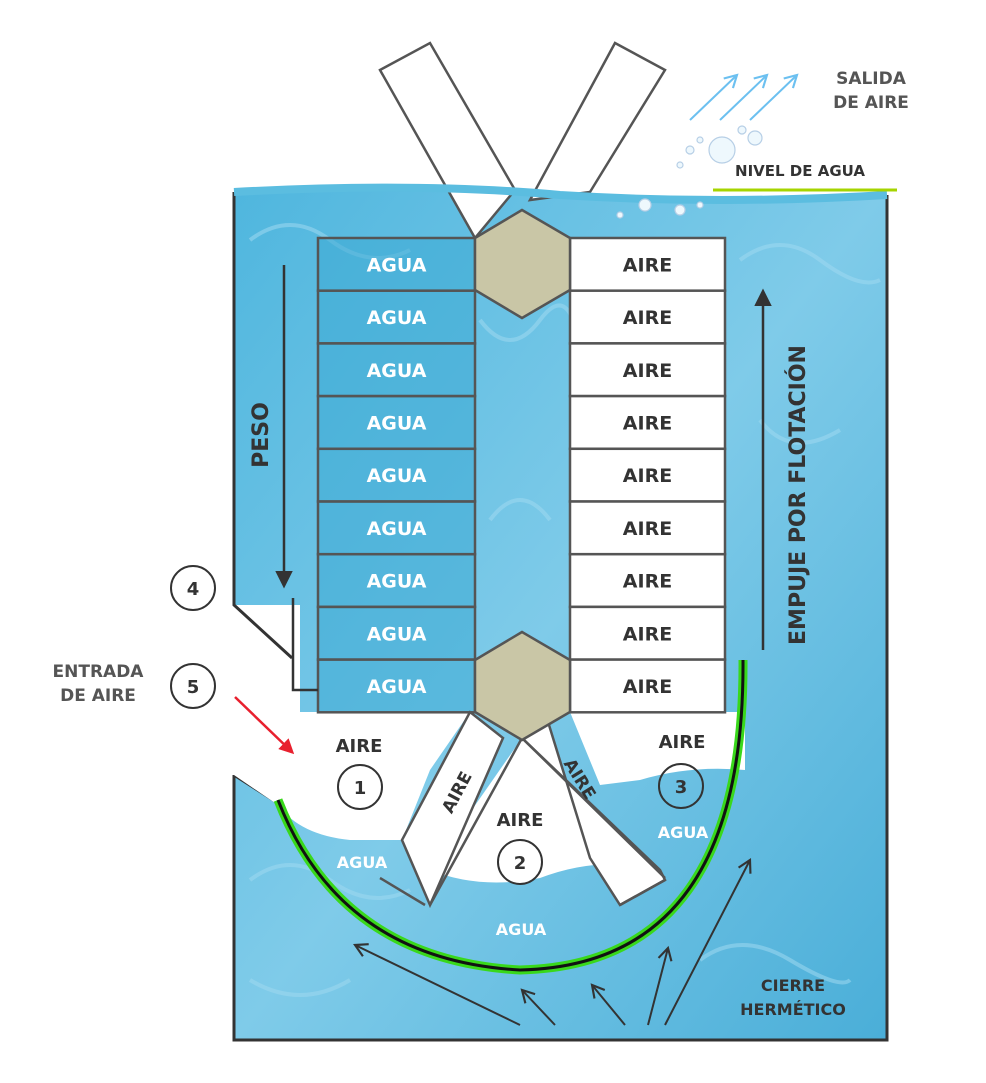 This screenshot has width=986, height=1083. Describe the element at coordinates (304, 645) in the screenshot. I see `side-bracket` at that location.